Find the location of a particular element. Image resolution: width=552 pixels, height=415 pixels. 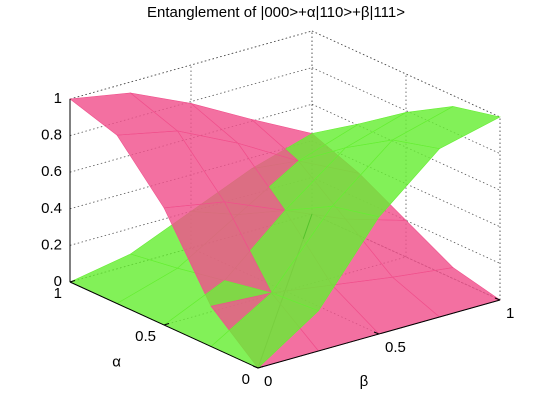

z-tick-label: 0.4 is located at coordinates (51, 208).